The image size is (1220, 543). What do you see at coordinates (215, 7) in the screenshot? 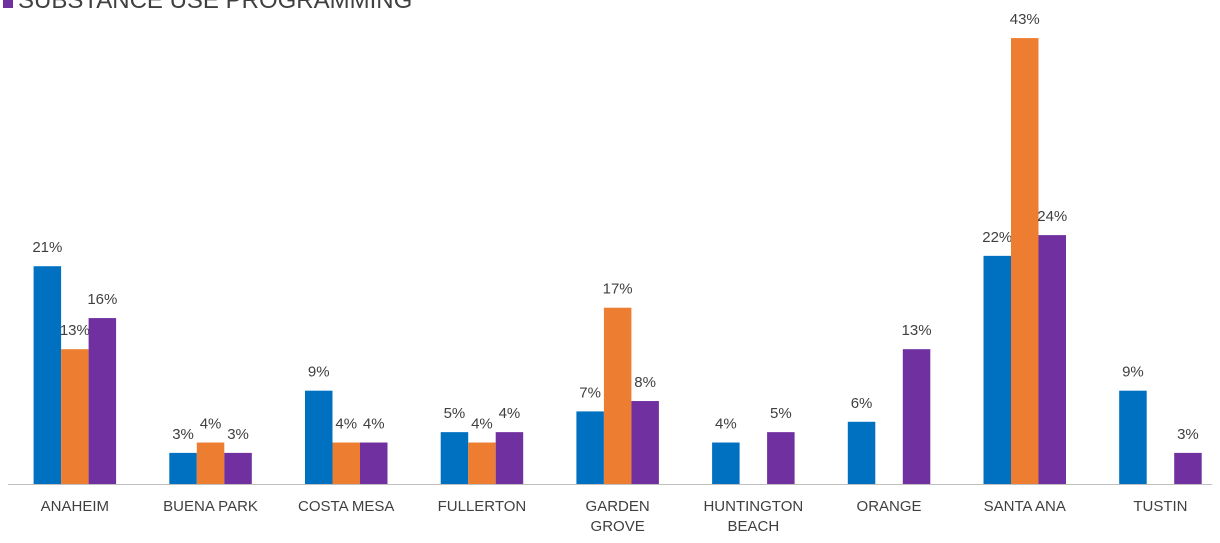
I see `legend-label: SUBSTANCE USE PROGRAMMING` at bounding box center [215, 7].